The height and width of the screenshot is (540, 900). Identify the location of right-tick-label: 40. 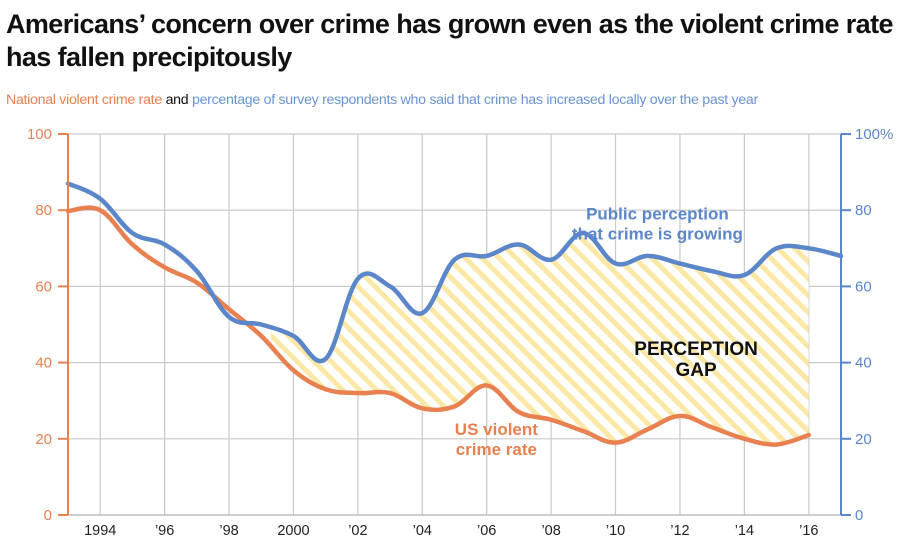
(863, 363).